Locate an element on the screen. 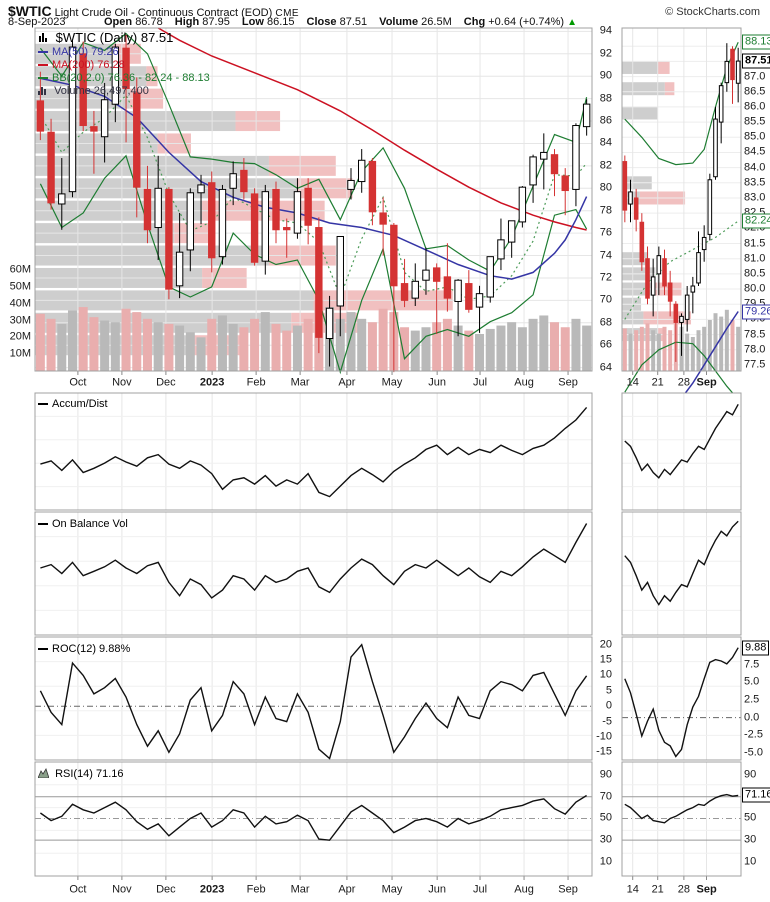 The width and height of the screenshot is (770, 902). low-label: Low is located at coordinates (252, 22).